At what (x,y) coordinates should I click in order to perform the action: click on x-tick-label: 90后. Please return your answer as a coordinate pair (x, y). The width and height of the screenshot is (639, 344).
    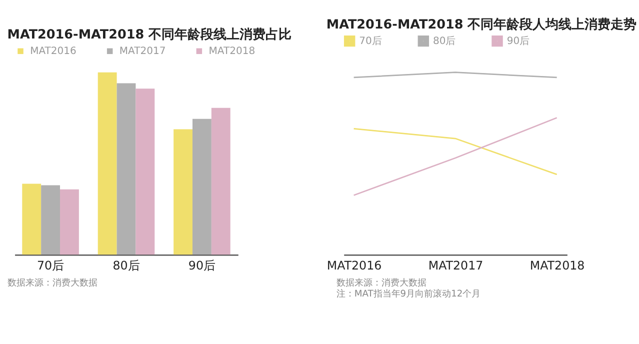
    Looking at the image, I should click on (202, 265).